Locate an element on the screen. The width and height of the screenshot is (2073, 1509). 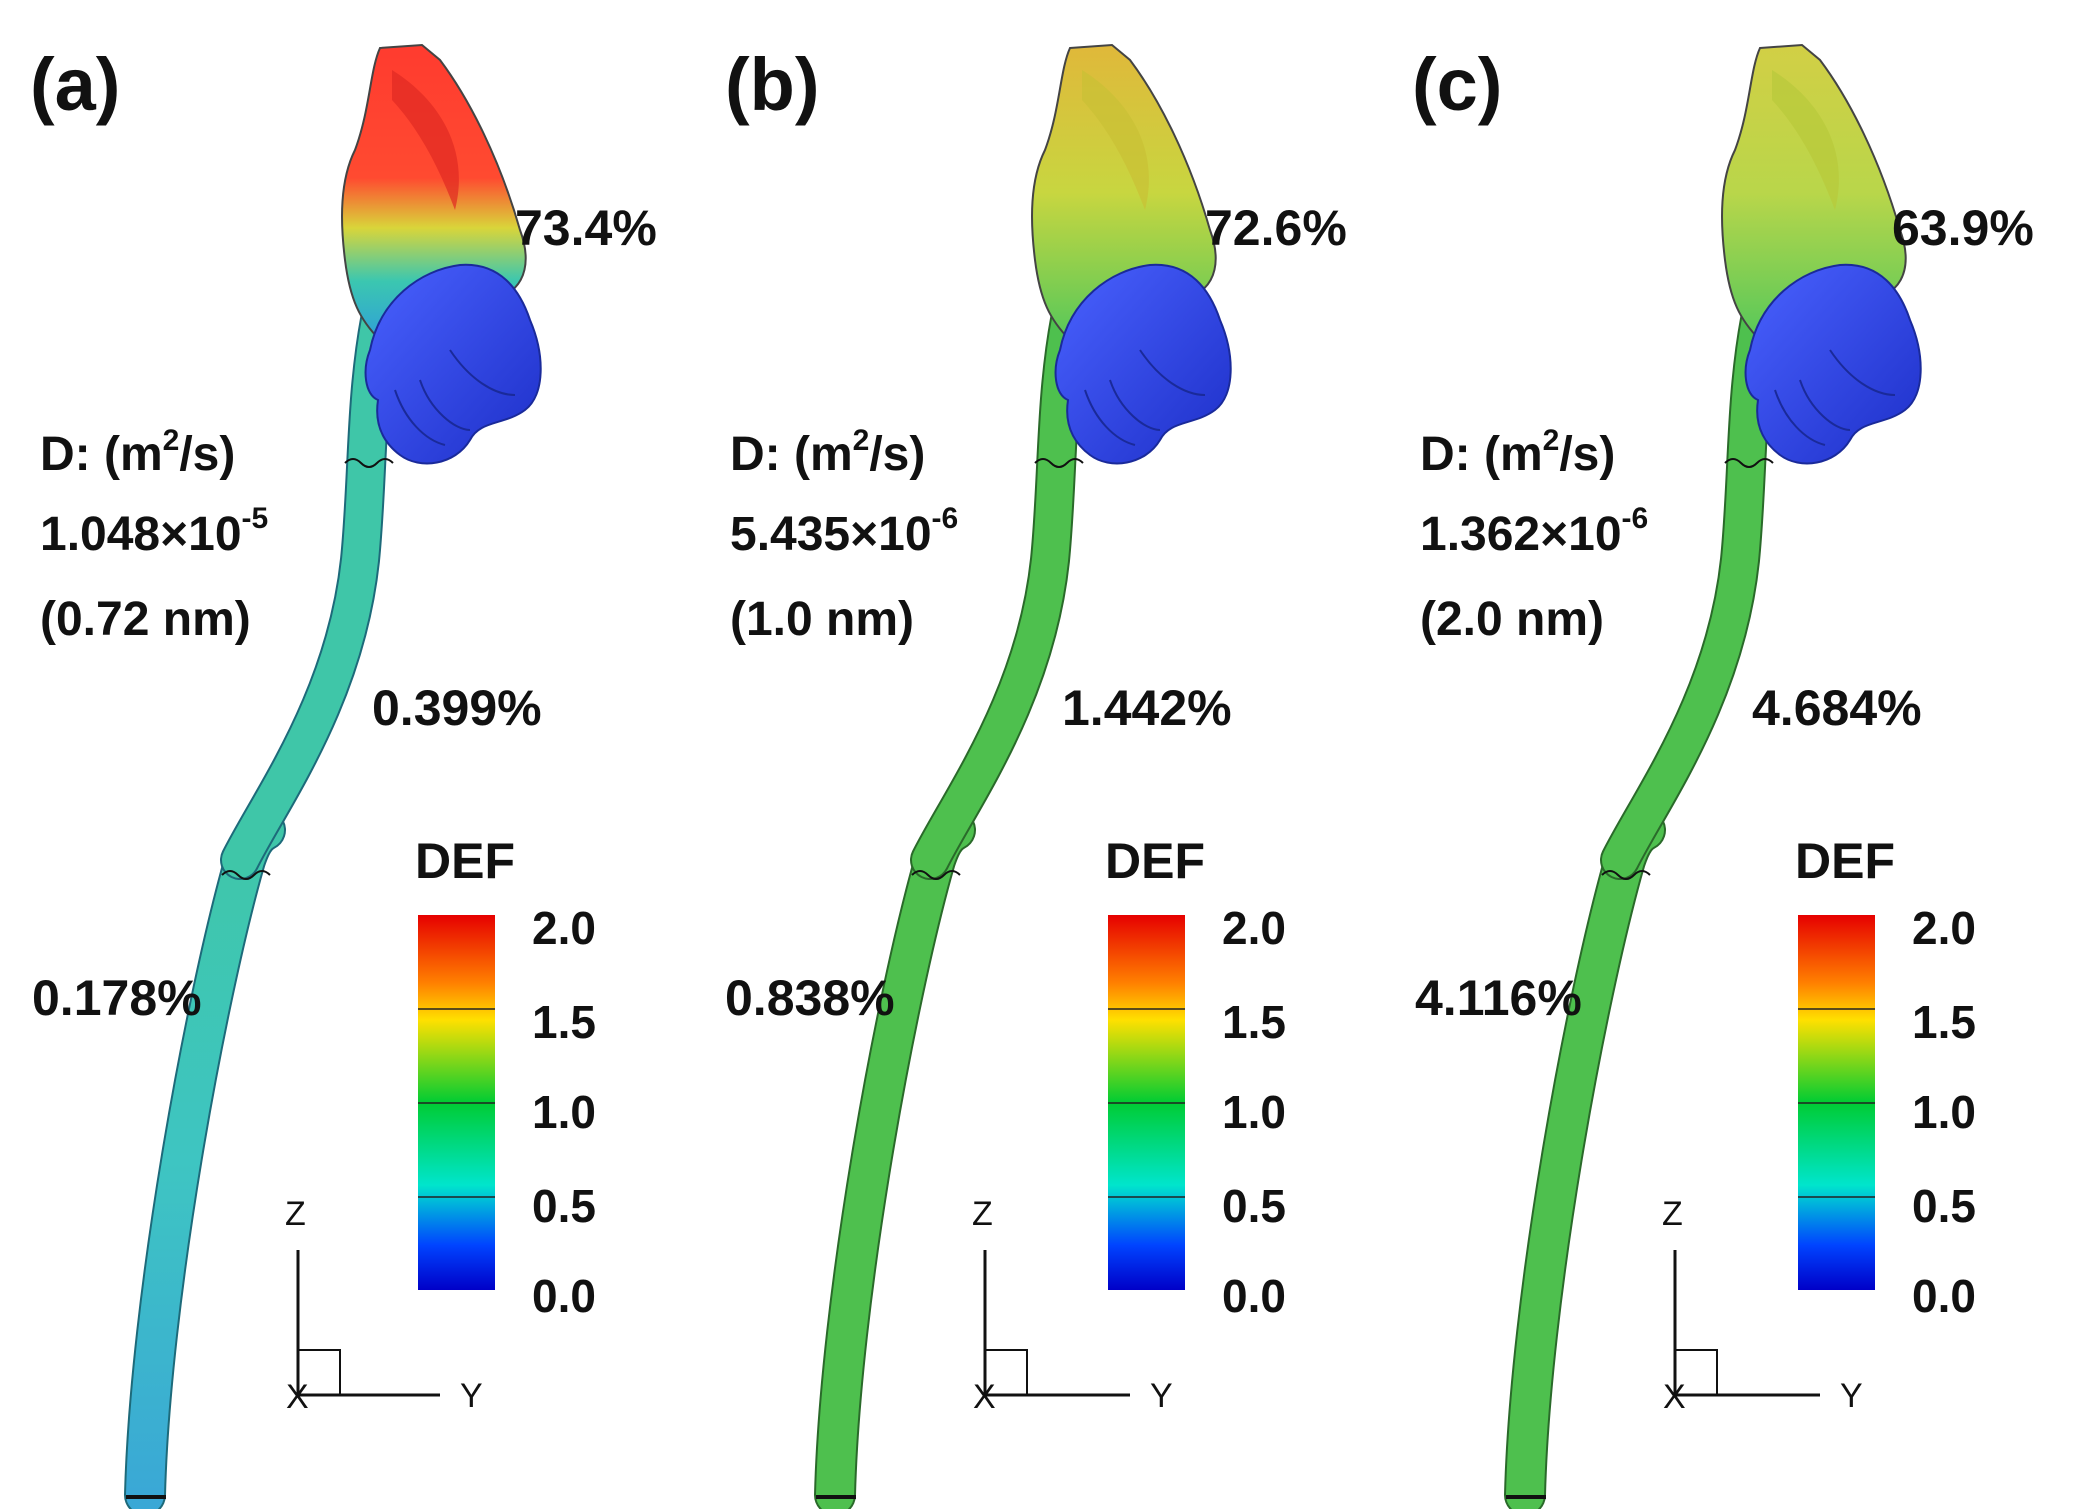
axis-z-label-b: Z is located at coordinates (982, 1214).